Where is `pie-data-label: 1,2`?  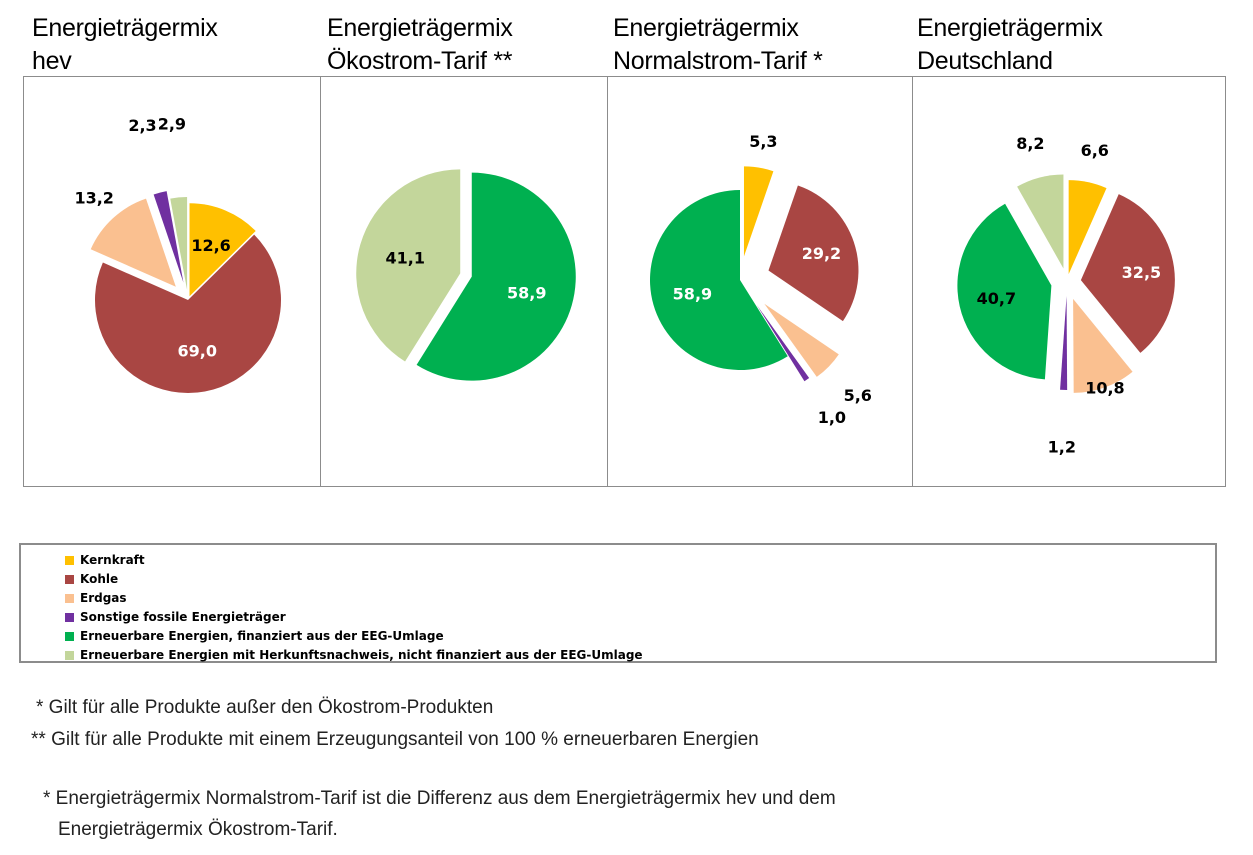 pie-data-label: 1,2 is located at coordinates (1062, 446).